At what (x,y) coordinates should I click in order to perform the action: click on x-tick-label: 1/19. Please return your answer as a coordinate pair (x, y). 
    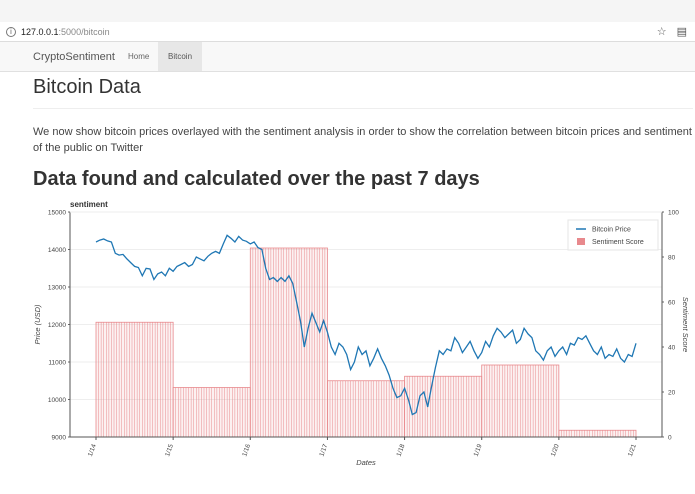
    Looking at the image, I should click on (478, 450).